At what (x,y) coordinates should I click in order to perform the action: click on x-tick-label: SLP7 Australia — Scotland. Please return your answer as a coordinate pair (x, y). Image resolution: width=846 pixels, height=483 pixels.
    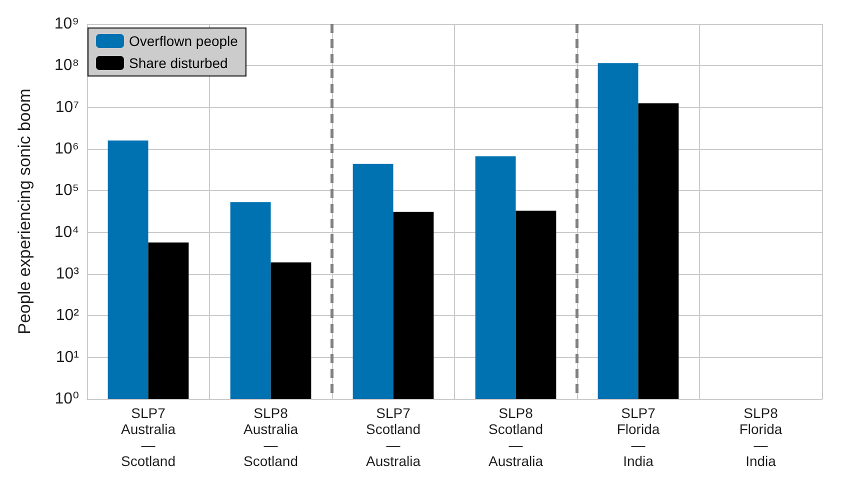
    Looking at the image, I should click on (148, 437).